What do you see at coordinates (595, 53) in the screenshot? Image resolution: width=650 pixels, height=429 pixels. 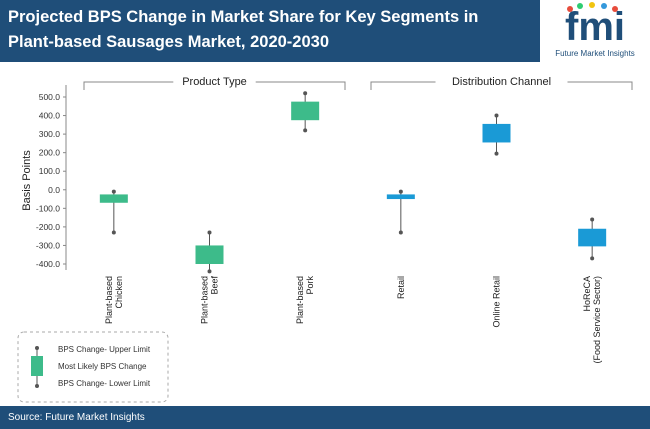 I see `logo-tagline: Future Market Insights` at bounding box center [595, 53].